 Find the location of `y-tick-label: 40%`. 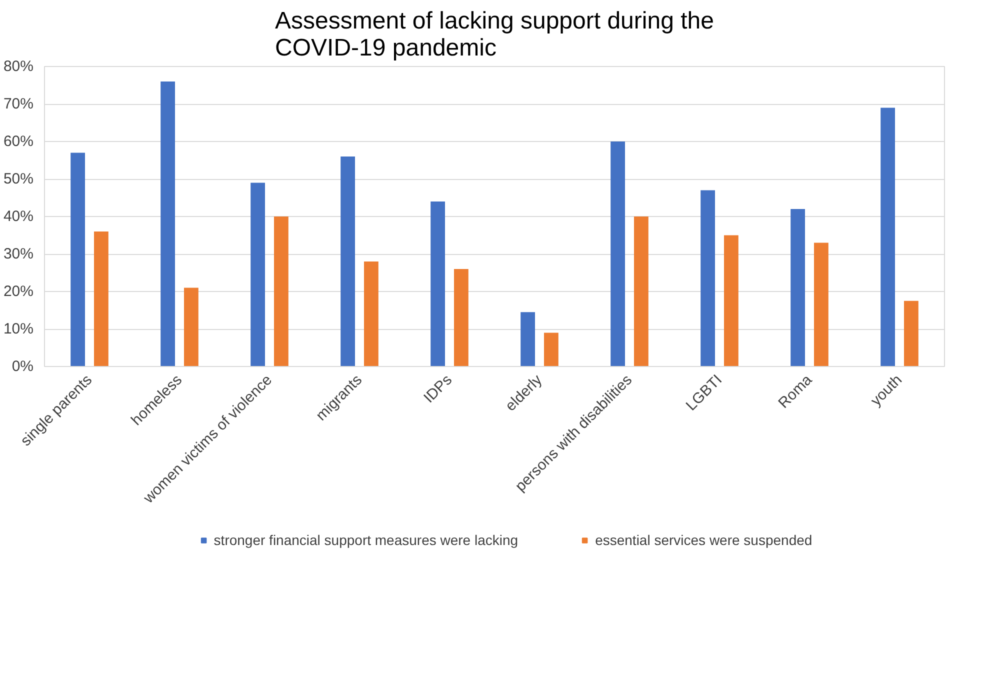

y-tick-label: 40% is located at coordinates (18, 216).